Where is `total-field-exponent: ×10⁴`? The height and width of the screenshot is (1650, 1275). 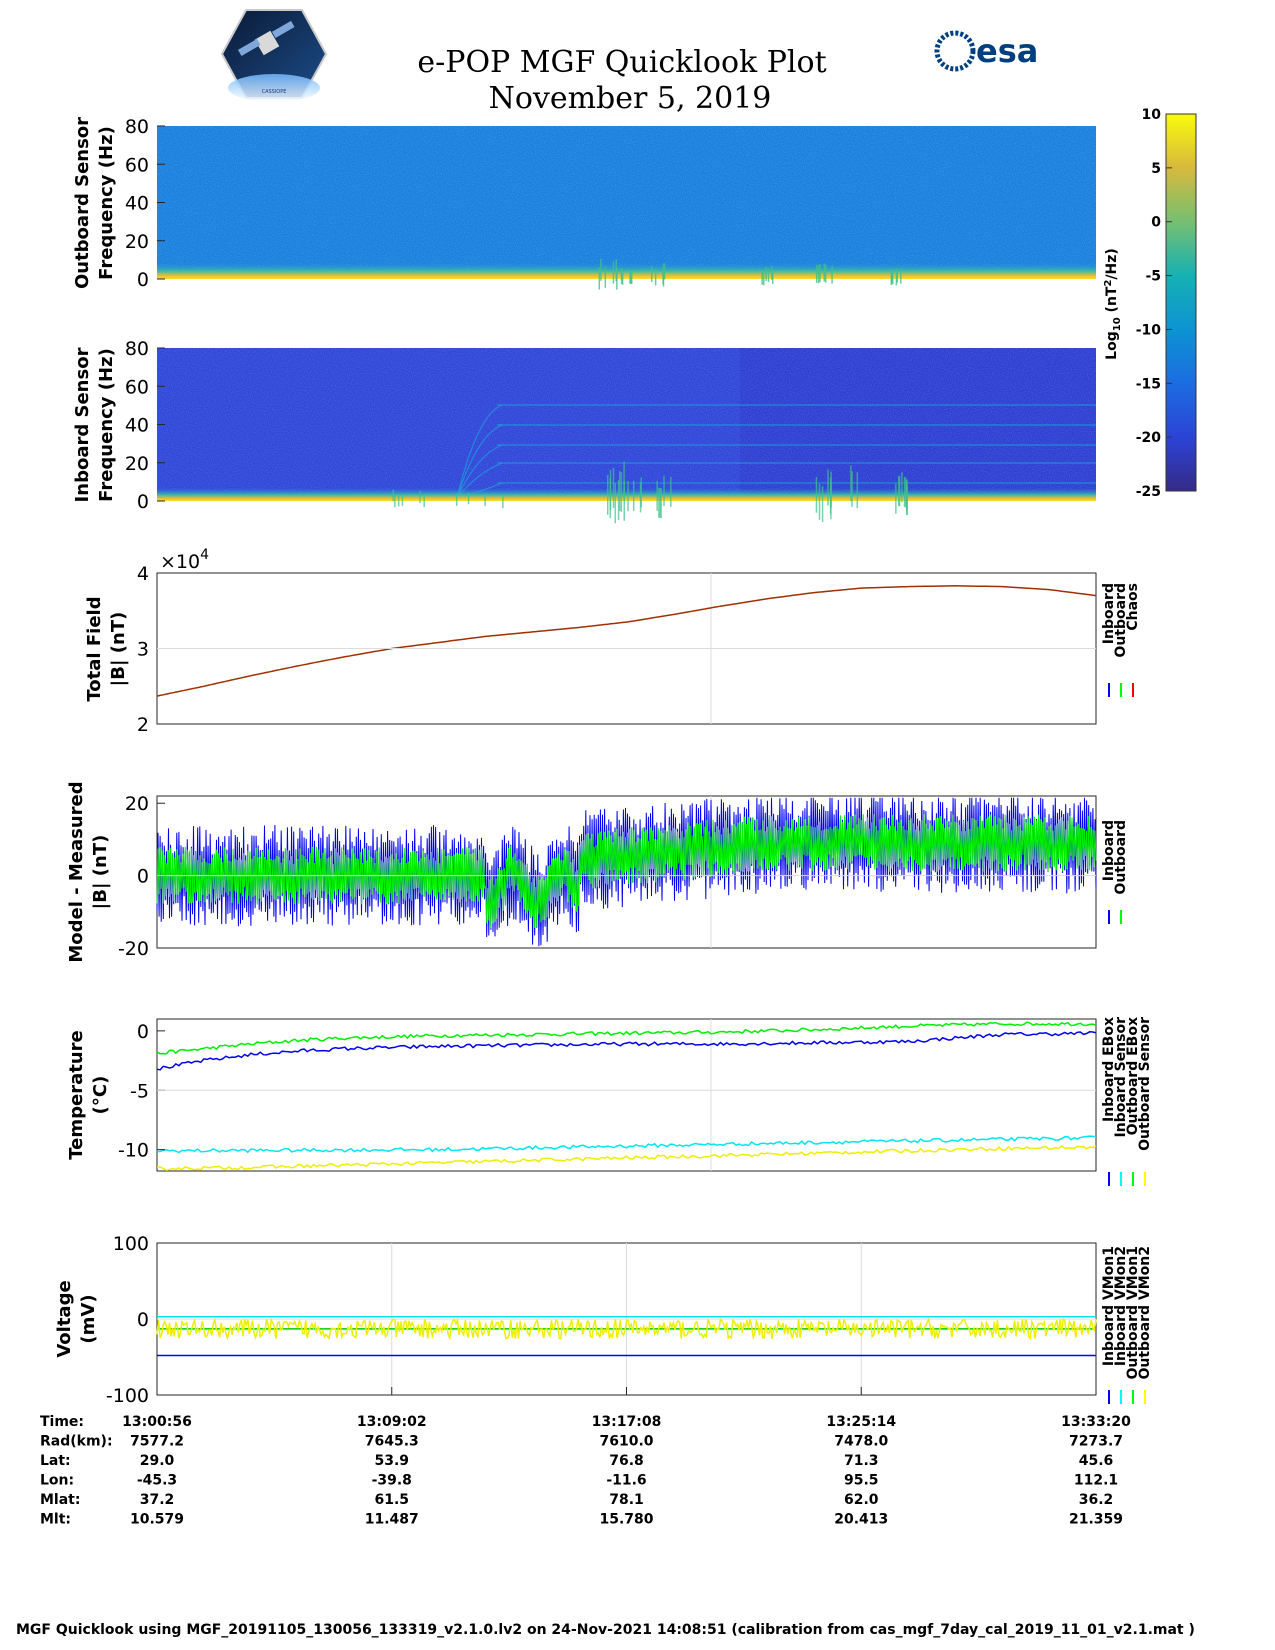 total-field-exponent: ×10⁴ is located at coordinates (184, 560).